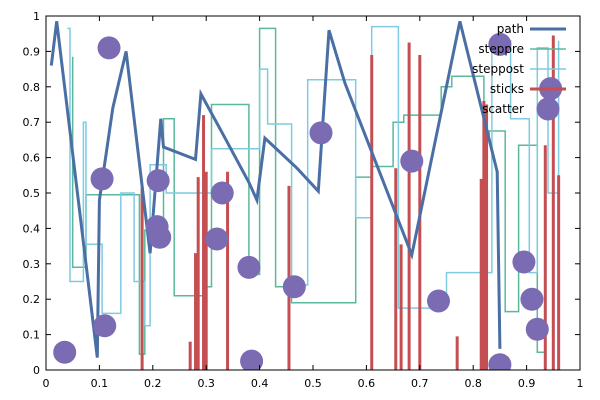  What do you see at coordinates (46, 383) in the screenshot?
I see `x-tick-label-0: 0` at bounding box center [46, 383].